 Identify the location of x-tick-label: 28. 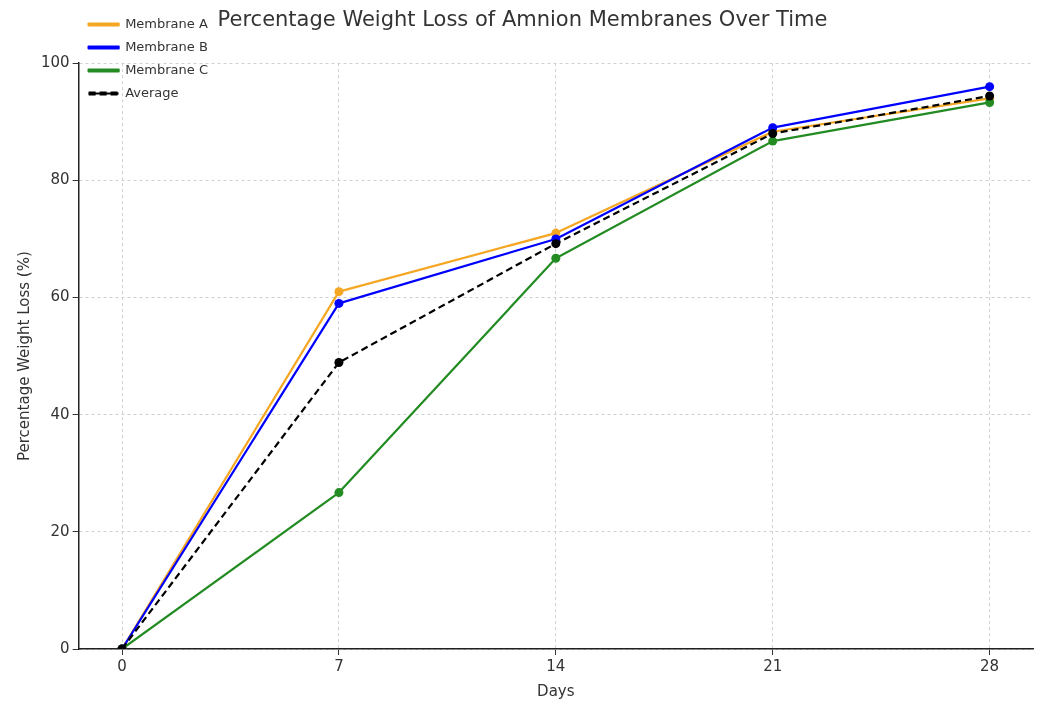
(990, 665).